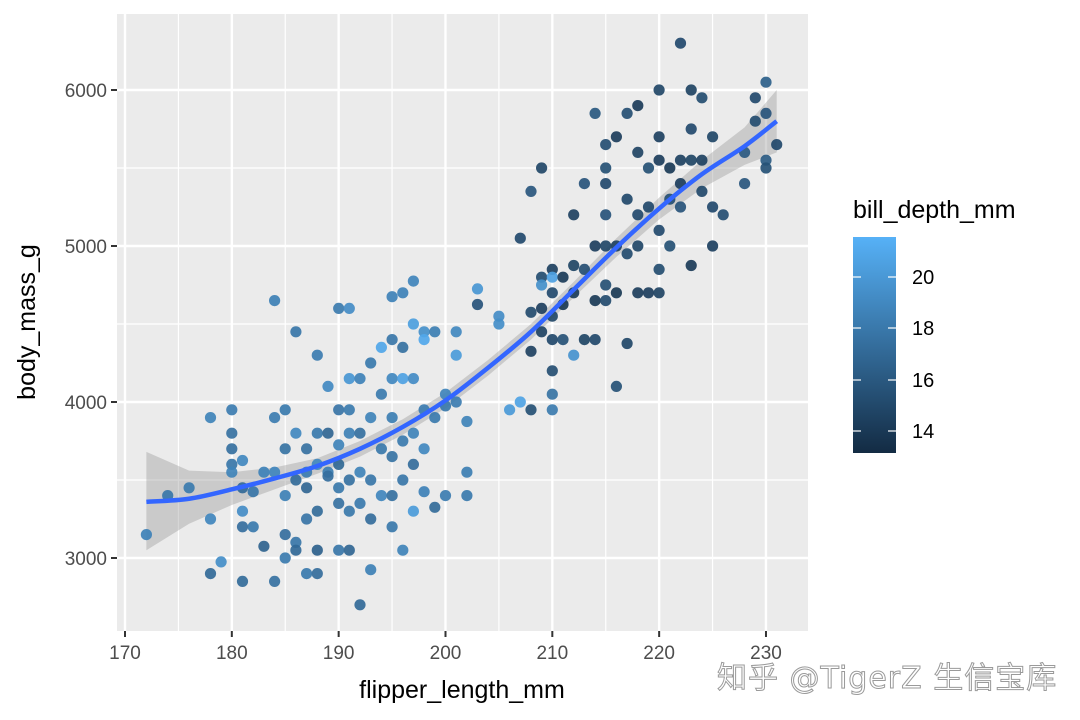 The image size is (1080, 720). Describe the element at coordinates (27, 322) in the screenshot. I see `y-axis-title: body_mass_g` at that location.